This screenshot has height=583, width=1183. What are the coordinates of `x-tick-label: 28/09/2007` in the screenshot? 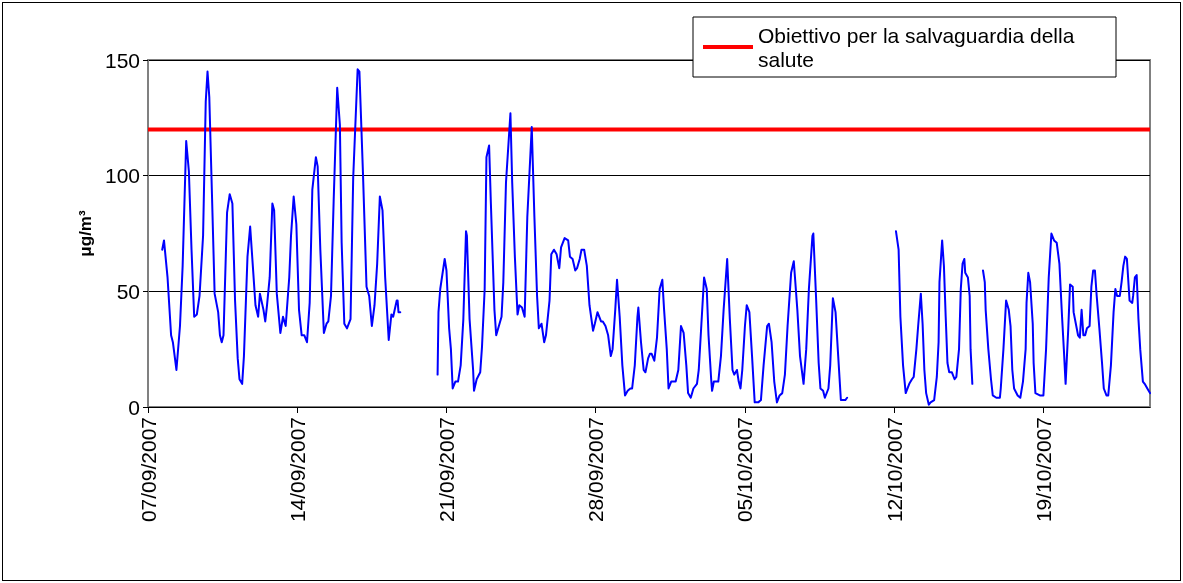 It's located at (596, 470).